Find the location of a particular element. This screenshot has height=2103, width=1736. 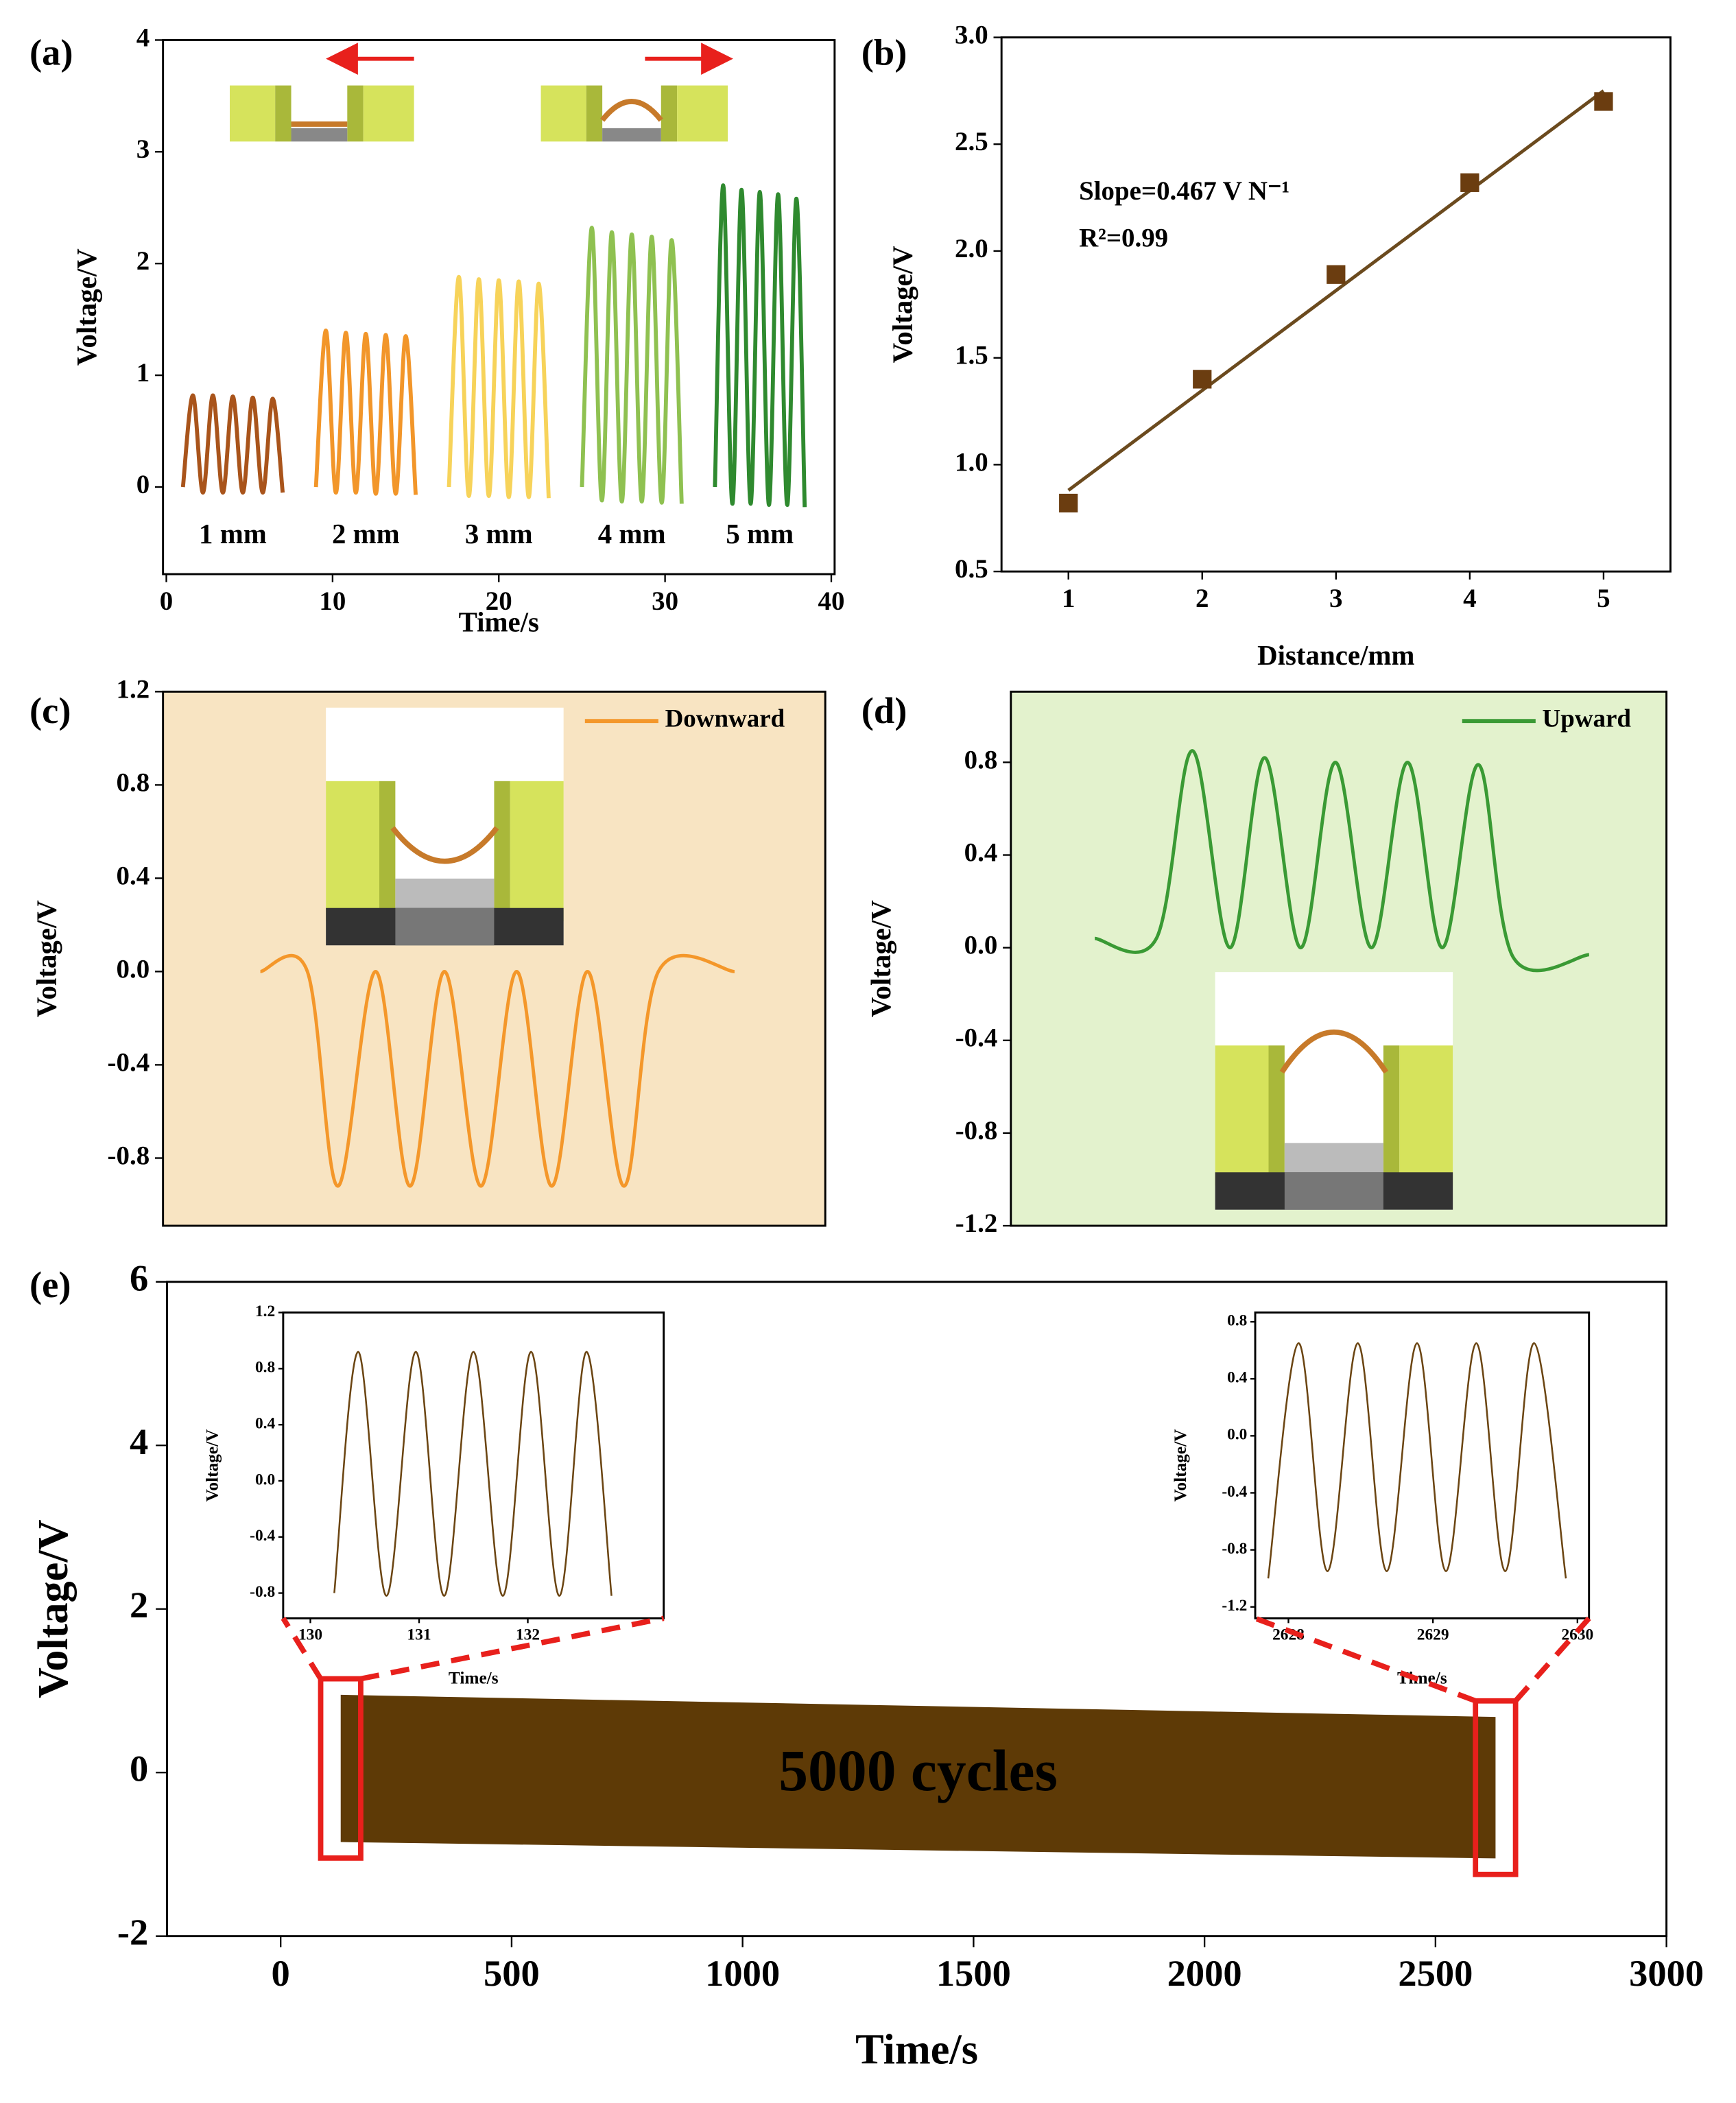

fit-line is located at coordinates (1336, 290).